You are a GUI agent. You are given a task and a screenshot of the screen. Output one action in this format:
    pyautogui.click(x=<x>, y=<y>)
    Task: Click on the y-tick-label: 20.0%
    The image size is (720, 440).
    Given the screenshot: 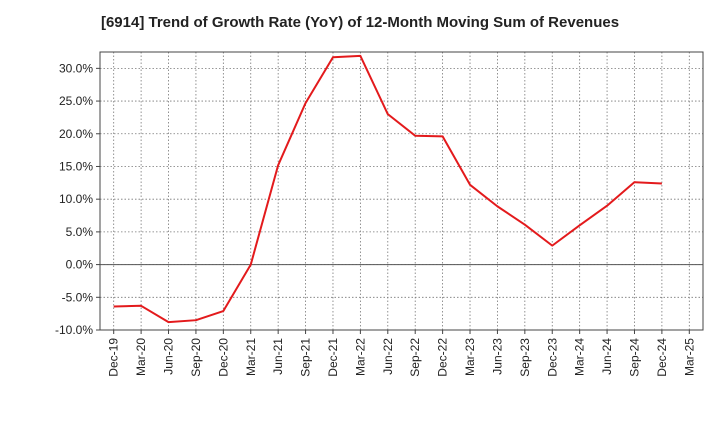 What is the action you would take?
    pyautogui.click(x=76, y=134)
    